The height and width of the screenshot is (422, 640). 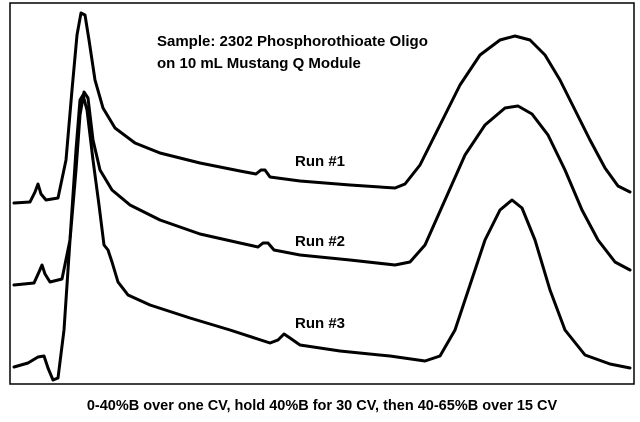 I want to click on trace-label: Run #1, so click(x=320, y=161).